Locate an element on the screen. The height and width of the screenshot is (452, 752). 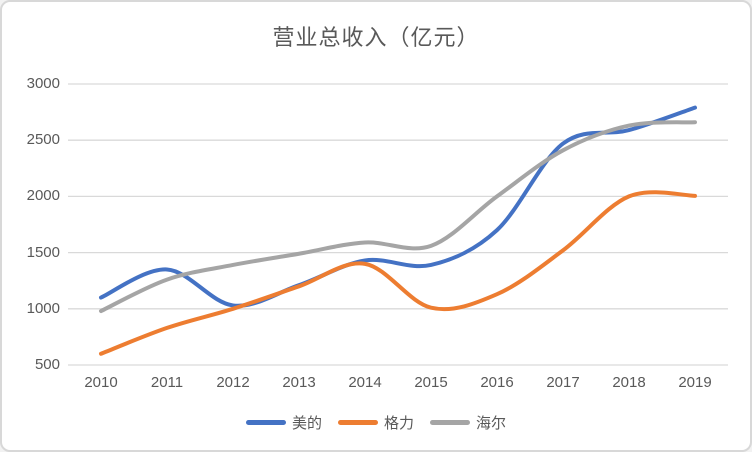
legend-item-0: 美的 is located at coordinates (283, 422).